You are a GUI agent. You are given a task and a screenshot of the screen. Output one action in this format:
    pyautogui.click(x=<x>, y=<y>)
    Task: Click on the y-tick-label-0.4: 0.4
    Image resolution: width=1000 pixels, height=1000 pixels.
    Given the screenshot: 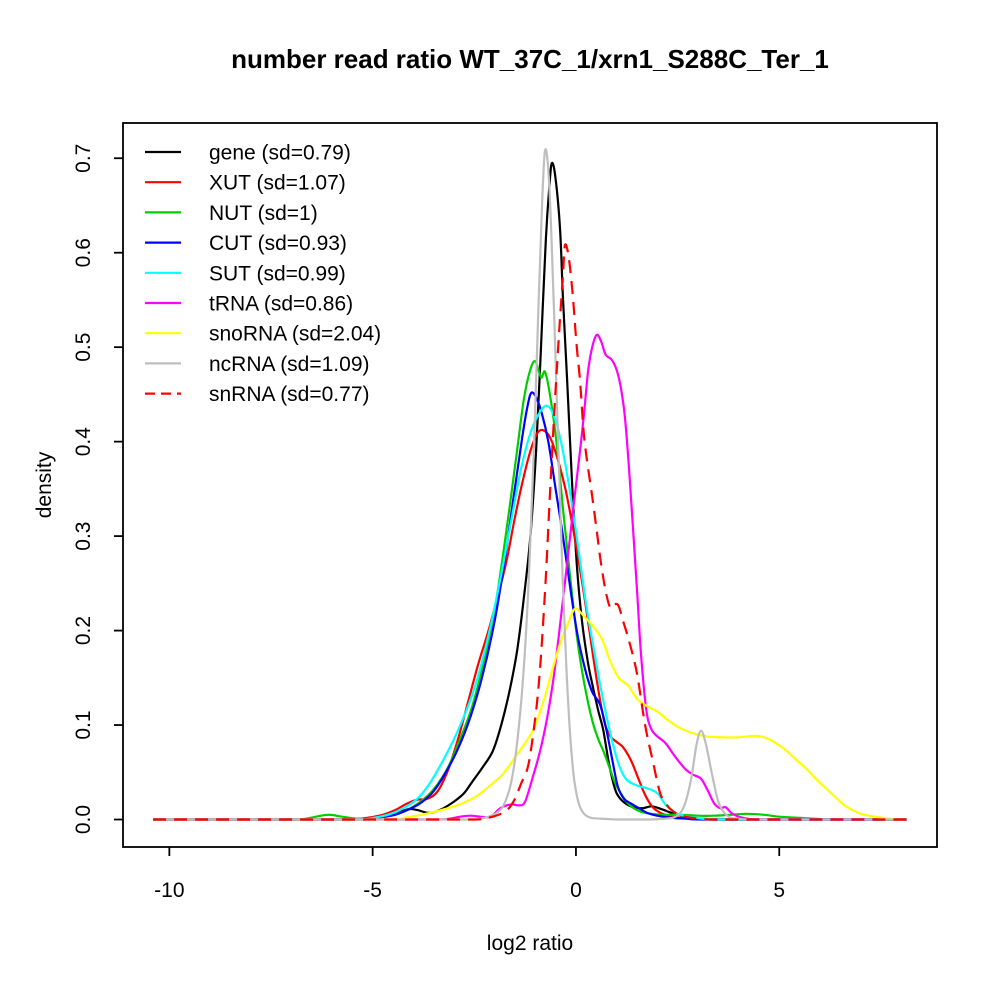 What is the action you would take?
    pyautogui.click(x=83, y=442)
    